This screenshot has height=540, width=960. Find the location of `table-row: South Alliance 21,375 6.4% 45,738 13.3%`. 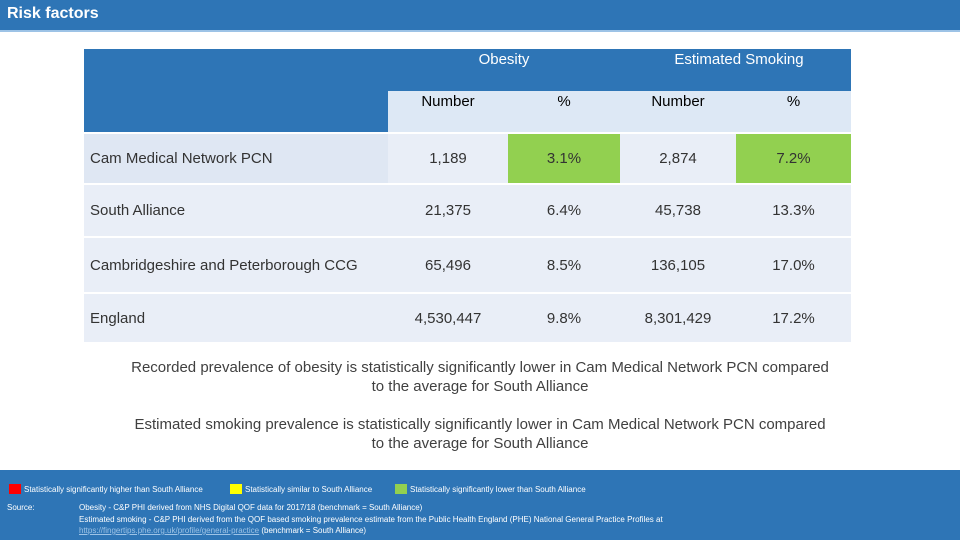

table-row: South Alliance 21,375 6.4% 45,738 13.3% is located at coordinates (467, 209).